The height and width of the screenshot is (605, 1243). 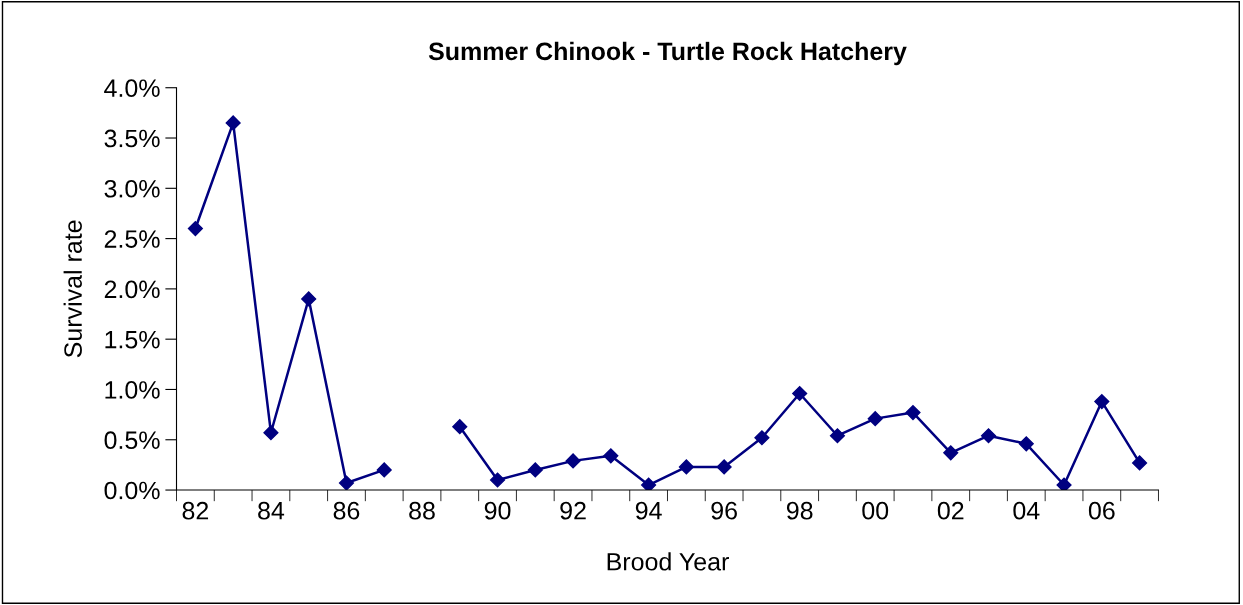 What do you see at coordinates (132, 239) in the screenshot?
I see `y-tick-label: 2.5%` at bounding box center [132, 239].